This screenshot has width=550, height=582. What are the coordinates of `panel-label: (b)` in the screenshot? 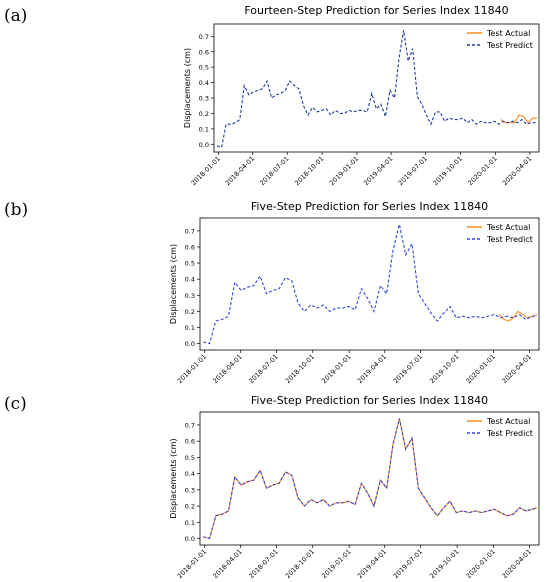 It's located at (16, 210).